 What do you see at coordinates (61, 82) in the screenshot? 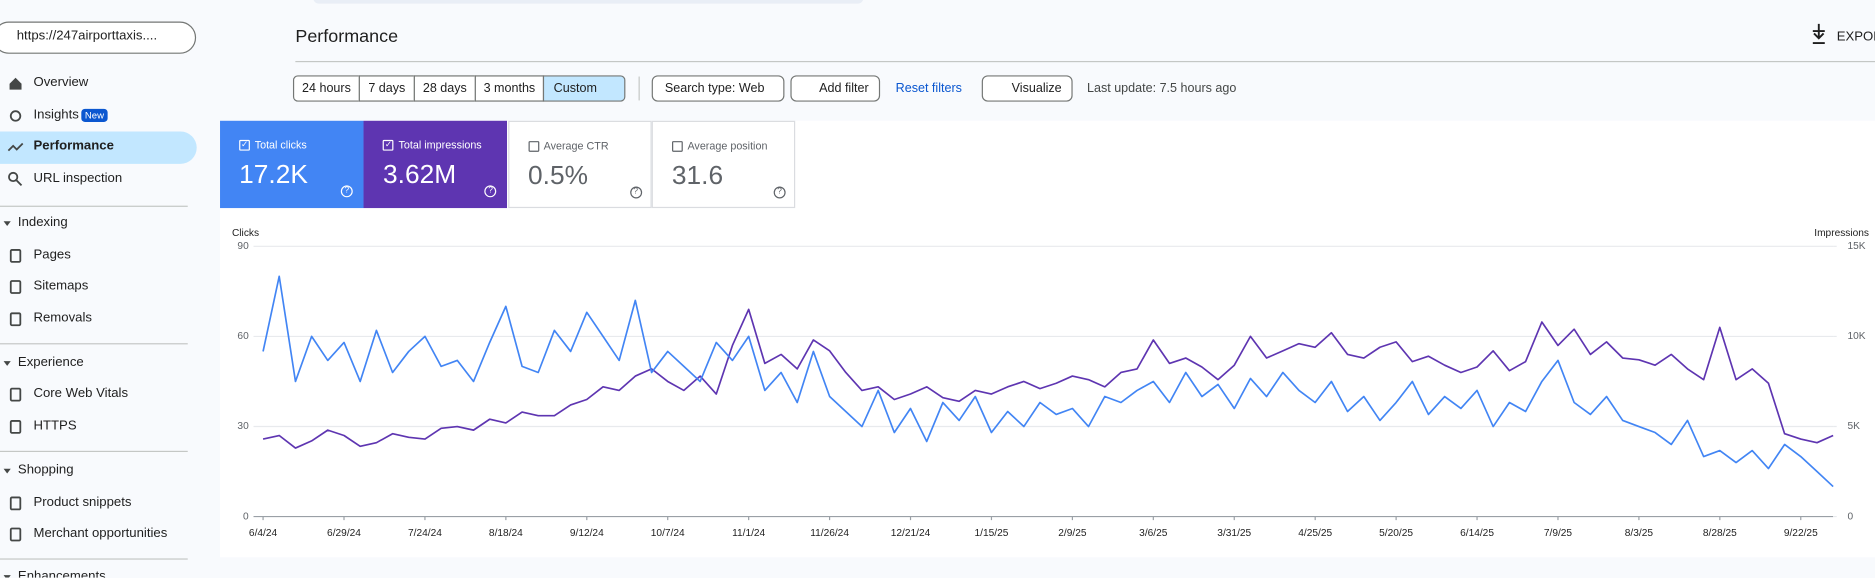
I see `nav-item: Overview` at bounding box center [61, 82].